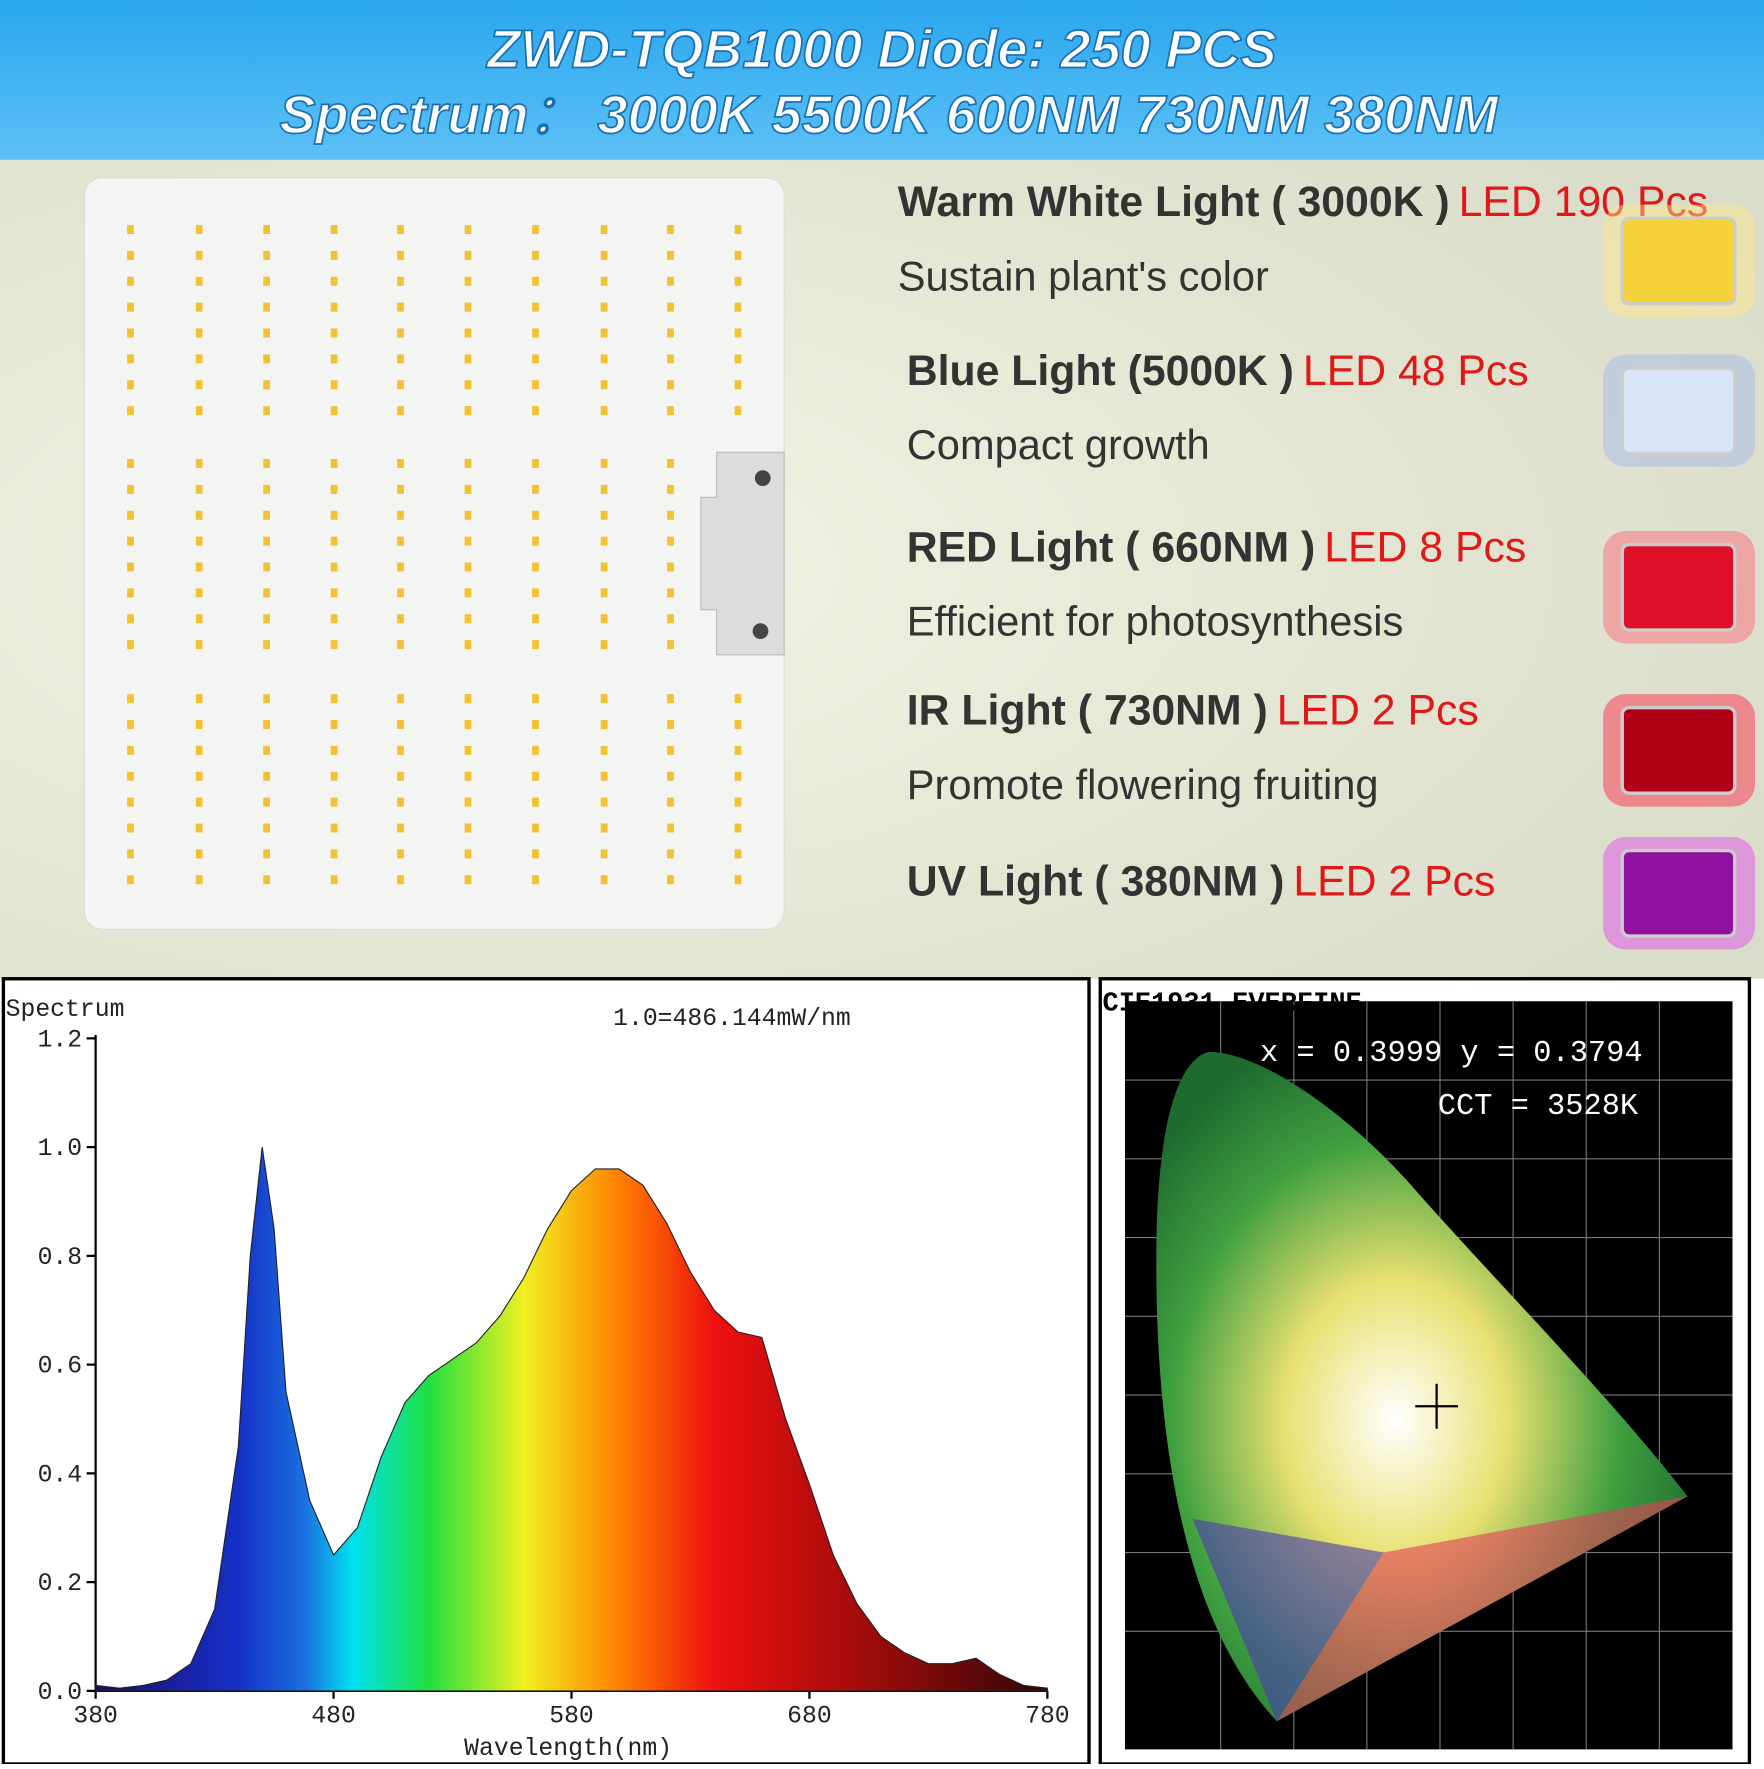  What do you see at coordinates (1451, 1054) in the screenshot?
I see `cie-coords: x = 0.3999 y = 0.3794` at bounding box center [1451, 1054].